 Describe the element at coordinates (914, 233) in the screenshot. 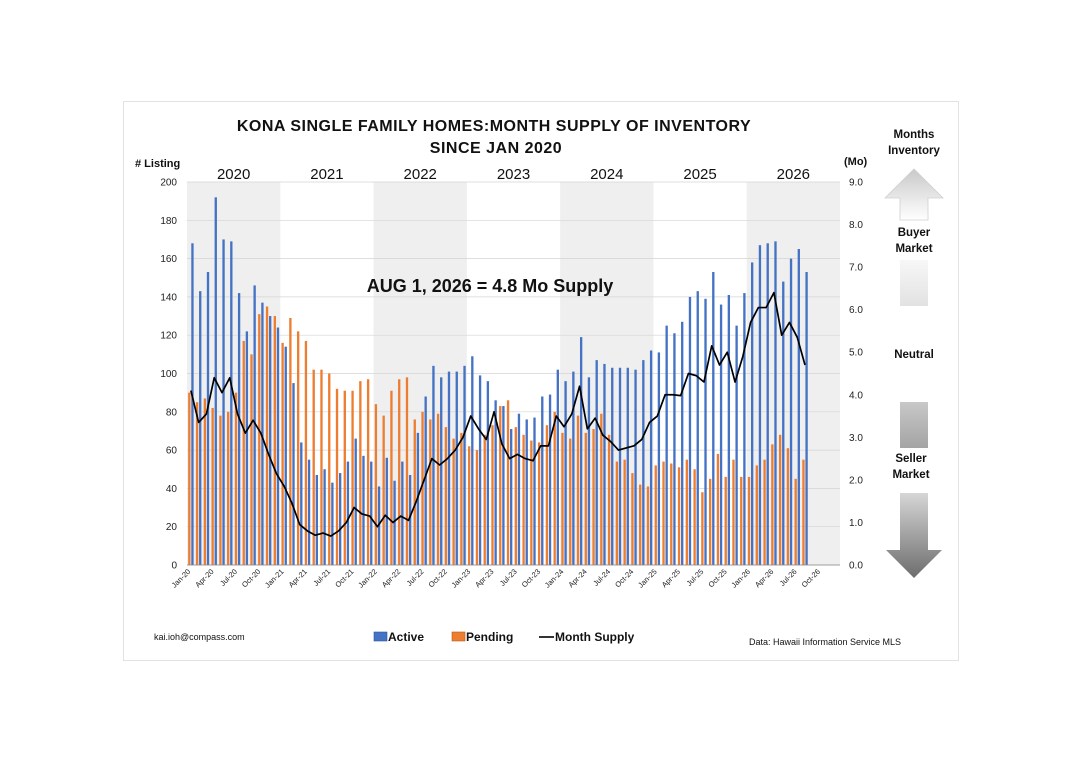

I see `buyer-label-line-1: Buyer` at that location.